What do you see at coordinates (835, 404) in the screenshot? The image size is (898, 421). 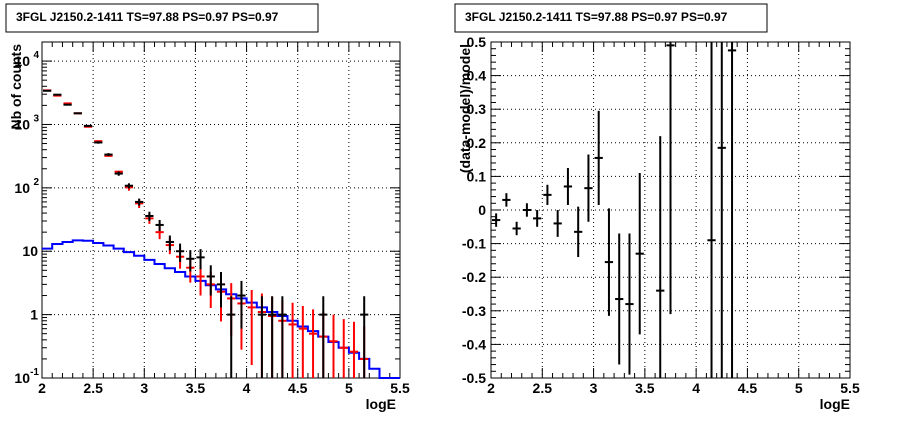 I see `residual-x-axis-title: logE` at bounding box center [835, 404].